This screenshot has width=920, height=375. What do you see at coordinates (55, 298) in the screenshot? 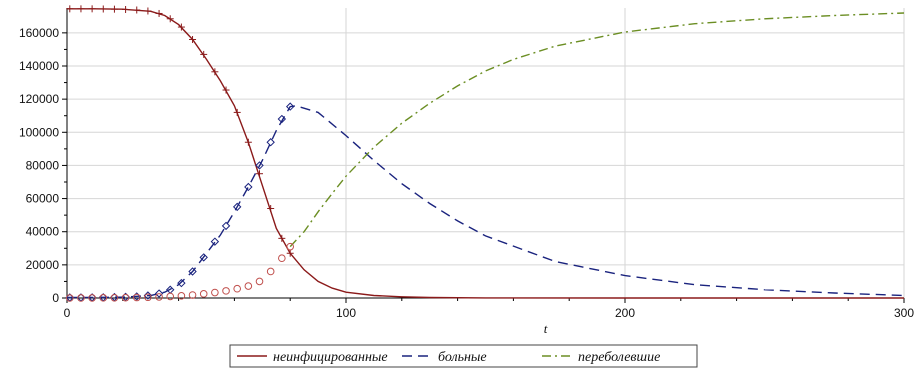
I see `y-tick-label: 0` at bounding box center [55, 298].